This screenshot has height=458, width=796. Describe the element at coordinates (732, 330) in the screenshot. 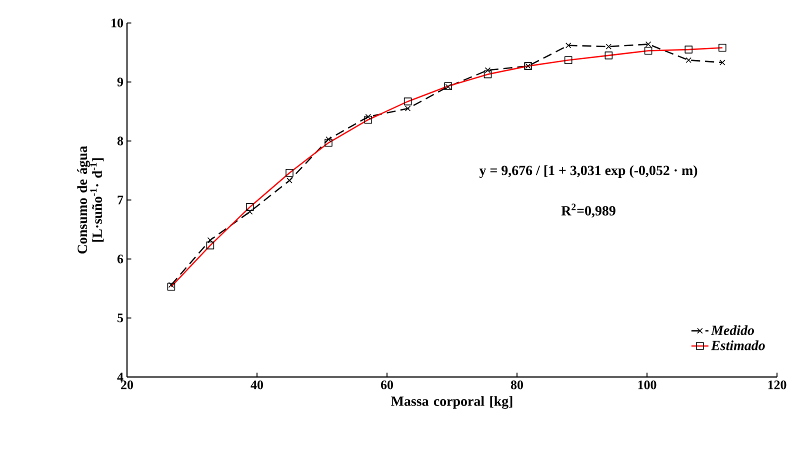

I see `legend-label: Medido` at that location.